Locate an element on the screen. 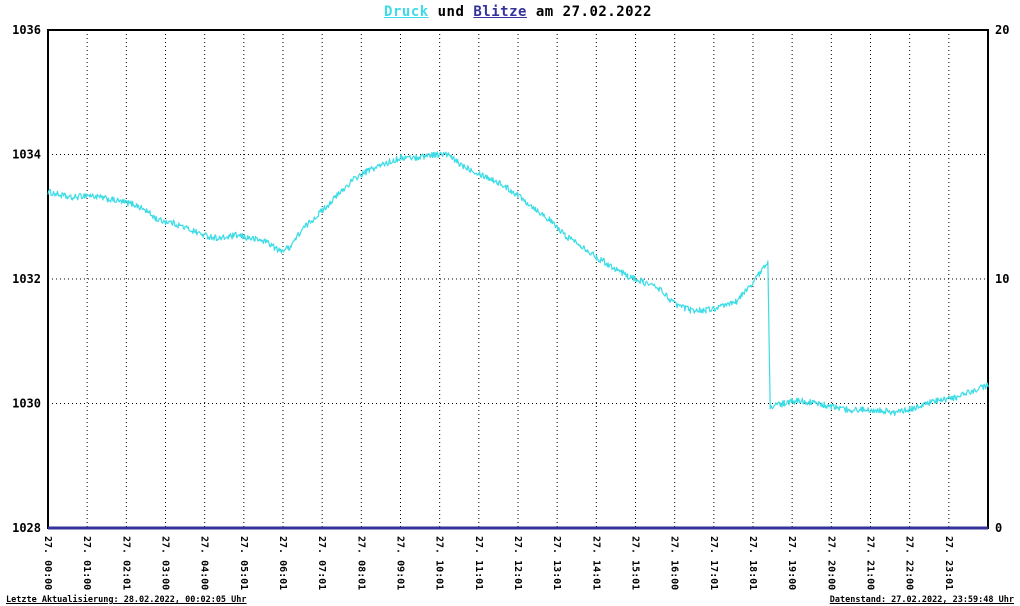  x-tick-label: 27. 06:01 is located at coordinates (282, 563).